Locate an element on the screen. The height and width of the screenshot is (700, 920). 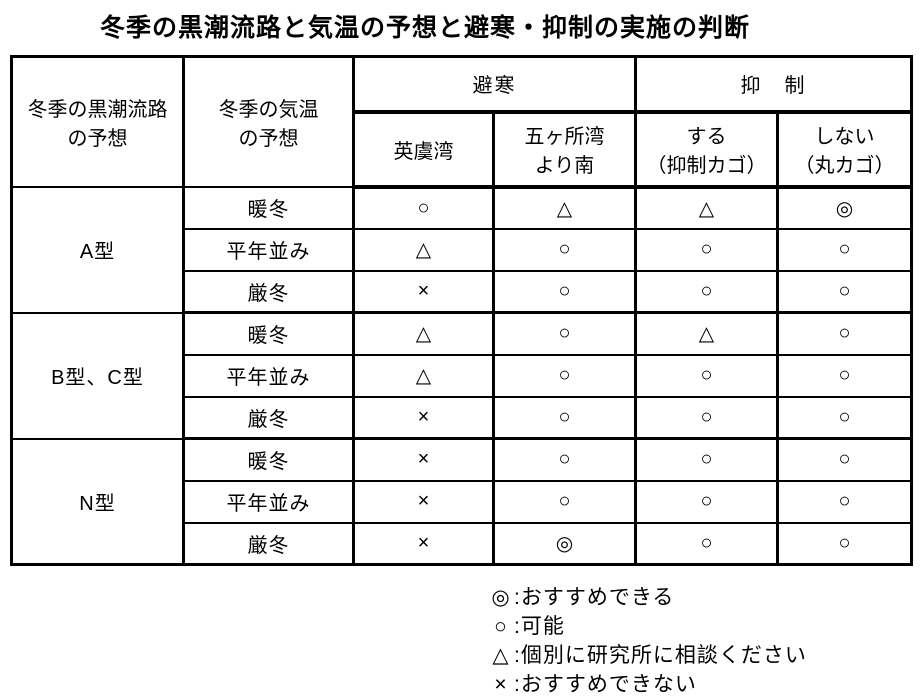
header-group-yokusei: 抑 制 is located at coordinates (773, 84).